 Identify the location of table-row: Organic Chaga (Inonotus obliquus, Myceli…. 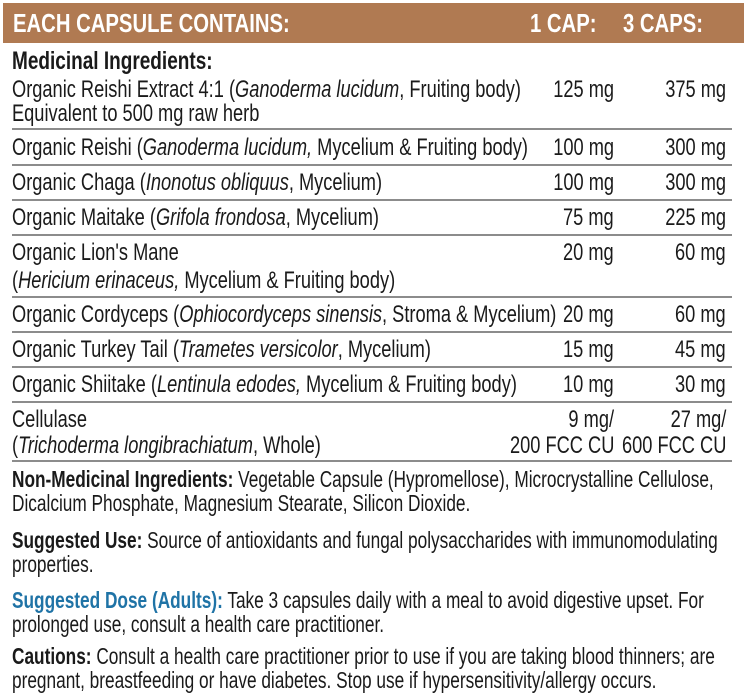
(372, 184).